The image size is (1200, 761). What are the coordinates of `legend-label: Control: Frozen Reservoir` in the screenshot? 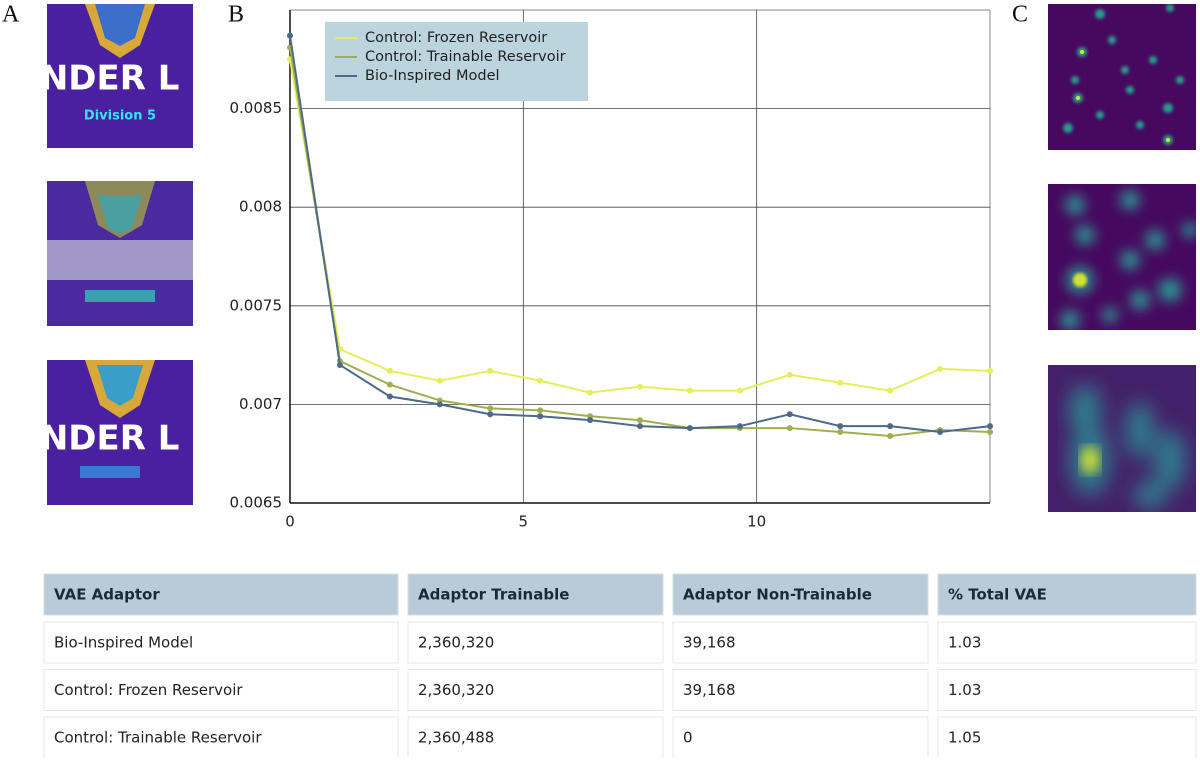 It's located at (456, 38).